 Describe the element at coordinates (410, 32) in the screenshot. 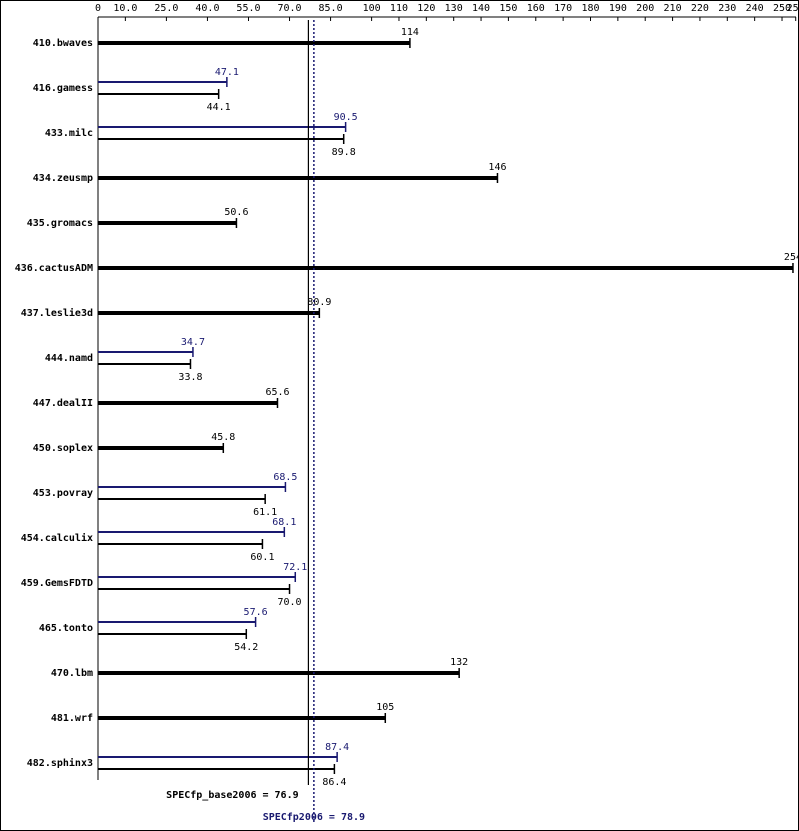

I see `value-label: 114` at that location.